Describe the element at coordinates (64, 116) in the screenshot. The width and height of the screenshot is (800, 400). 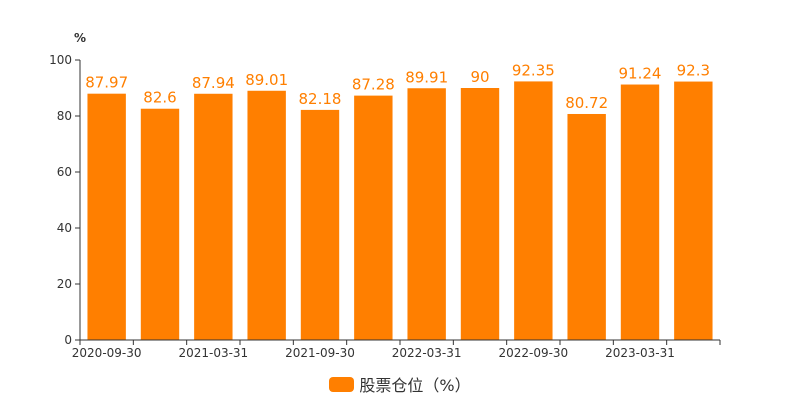
I see `y-tick-label: 80` at that location.